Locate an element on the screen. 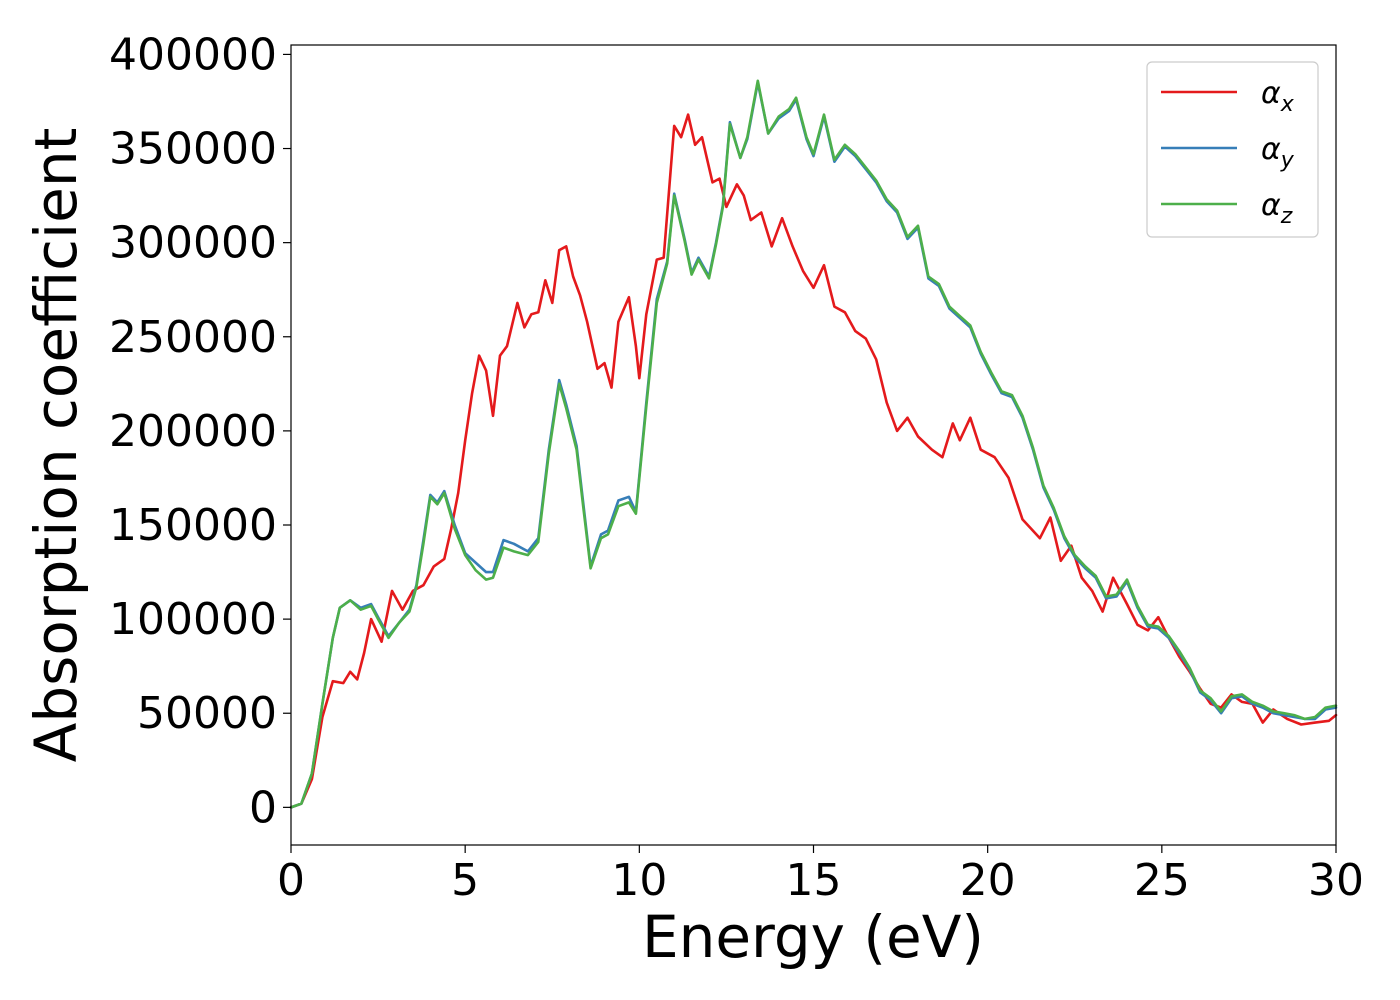 The height and width of the screenshot is (1000, 1400). x-tick-label: 25 is located at coordinates (1162, 880).